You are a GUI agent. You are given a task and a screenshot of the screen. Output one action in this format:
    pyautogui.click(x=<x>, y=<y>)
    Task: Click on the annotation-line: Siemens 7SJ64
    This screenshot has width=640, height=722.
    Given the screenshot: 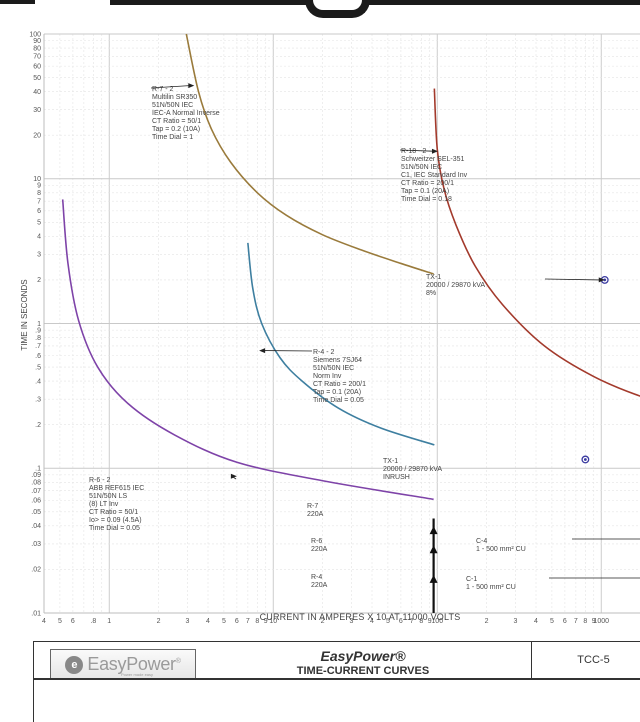 What is the action you would take?
    pyautogui.click(x=337, y=360)
    